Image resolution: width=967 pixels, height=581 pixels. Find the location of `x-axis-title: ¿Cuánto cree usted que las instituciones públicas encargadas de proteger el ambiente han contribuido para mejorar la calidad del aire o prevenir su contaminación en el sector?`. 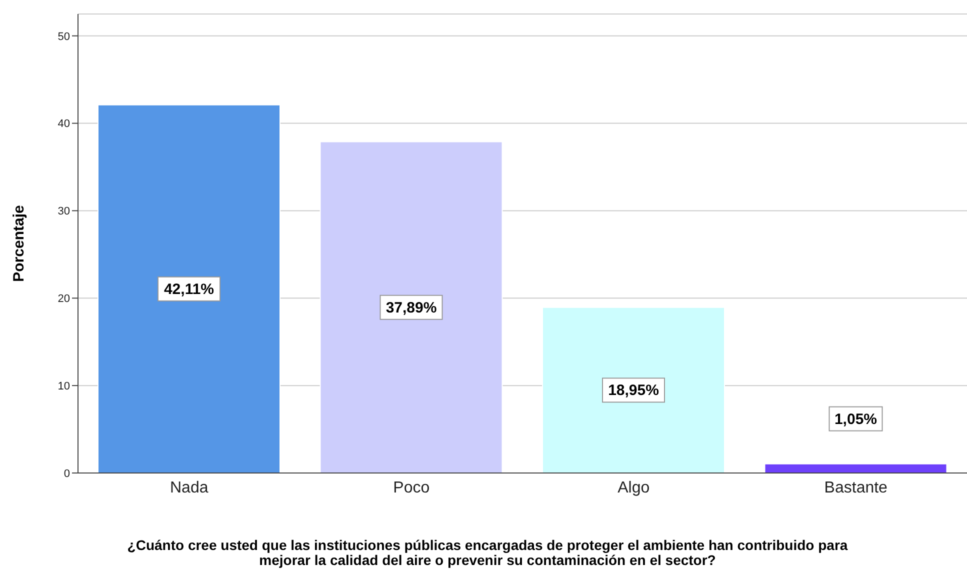

x-axis-title: ¿Cuánto cree usted que las instituciones públicas encargadas de proteger el ambiente han contribuido para mejorar la calidad del aire o prevenir su contaminación en el sector? is located at coordinates (487, 552).